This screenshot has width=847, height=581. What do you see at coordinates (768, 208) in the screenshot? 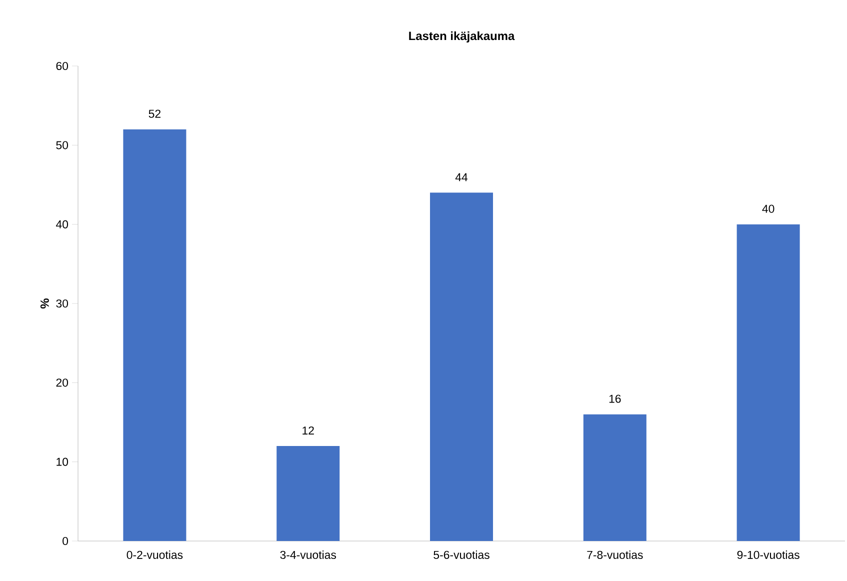
I see `data-label: 40` at bounding box center [768, 208].